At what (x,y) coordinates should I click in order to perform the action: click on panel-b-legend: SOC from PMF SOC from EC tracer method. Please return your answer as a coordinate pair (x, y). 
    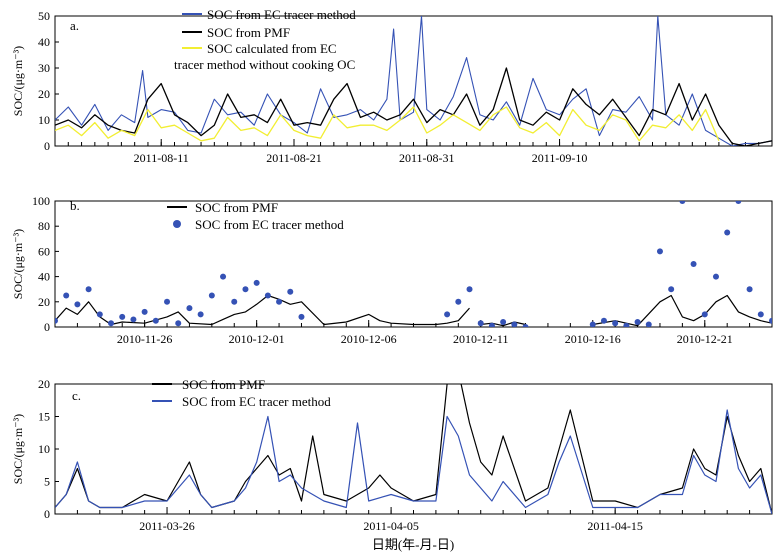
    Looking at the image, I should click on (255, 216).